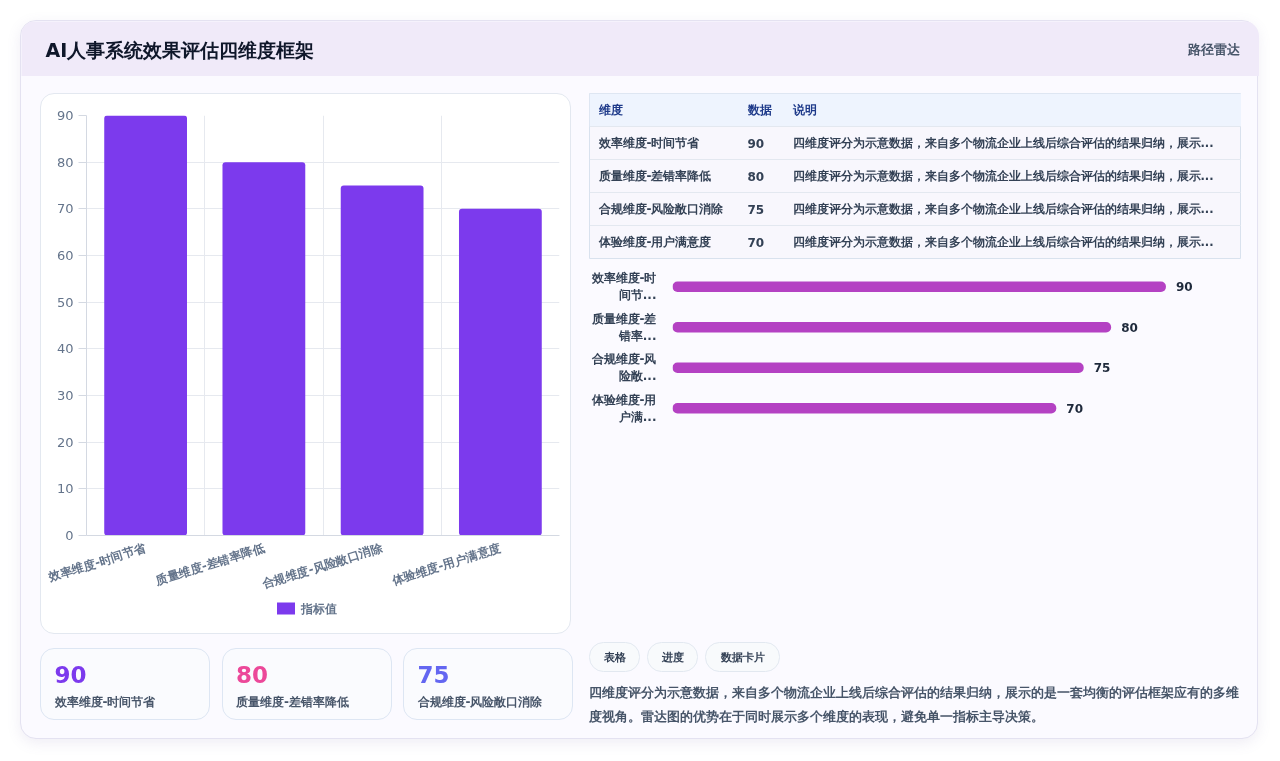 This screenshot has height=761, width=1280. What do you see at coordinates (65, 349) in the screenshot?
I see `y-tick-label: 40` at bounding box center [65, 349].